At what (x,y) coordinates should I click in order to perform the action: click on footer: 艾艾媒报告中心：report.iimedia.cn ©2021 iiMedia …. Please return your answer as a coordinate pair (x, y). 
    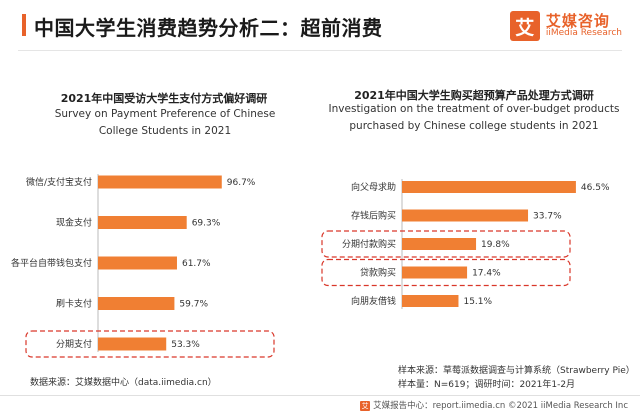
    Looking at the image, I should click on (494, 405).